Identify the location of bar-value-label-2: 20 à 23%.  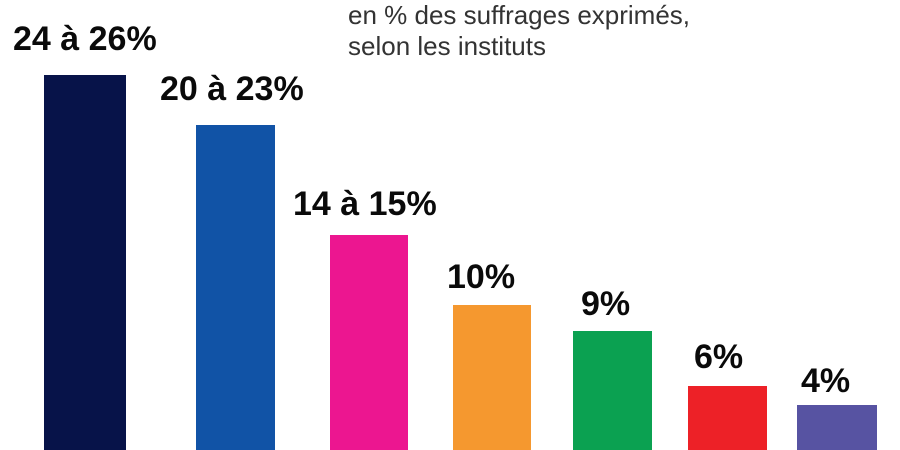
(232, 89).